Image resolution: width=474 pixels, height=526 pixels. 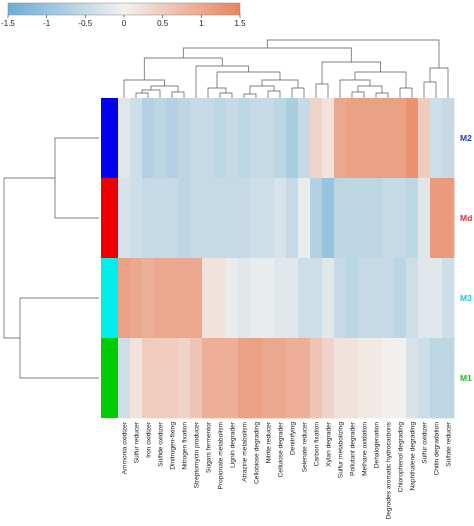 I want to click on colorbar-gradient, so click(x=124, y=9).